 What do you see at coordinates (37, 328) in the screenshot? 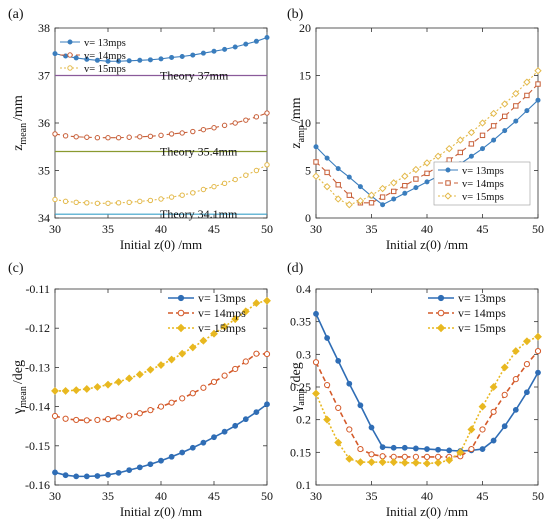
I see `y-tick-label: -0.12` at bounding box center [37, 328].